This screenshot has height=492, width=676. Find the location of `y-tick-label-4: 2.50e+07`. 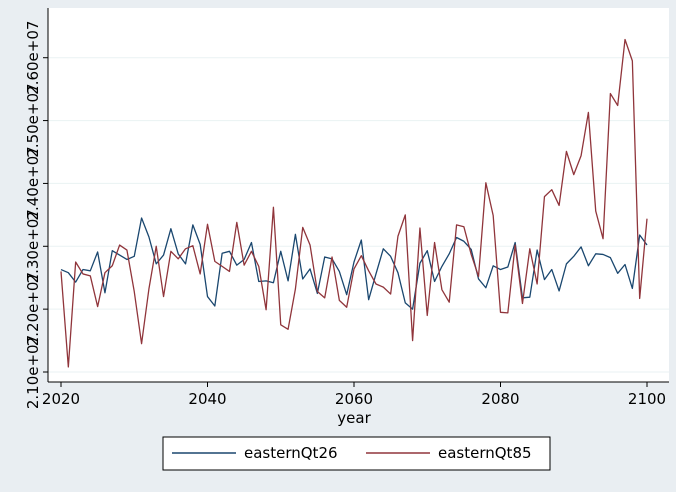

y-tick-label-4: 2.50e+07 is located at coordinates (33, 120).